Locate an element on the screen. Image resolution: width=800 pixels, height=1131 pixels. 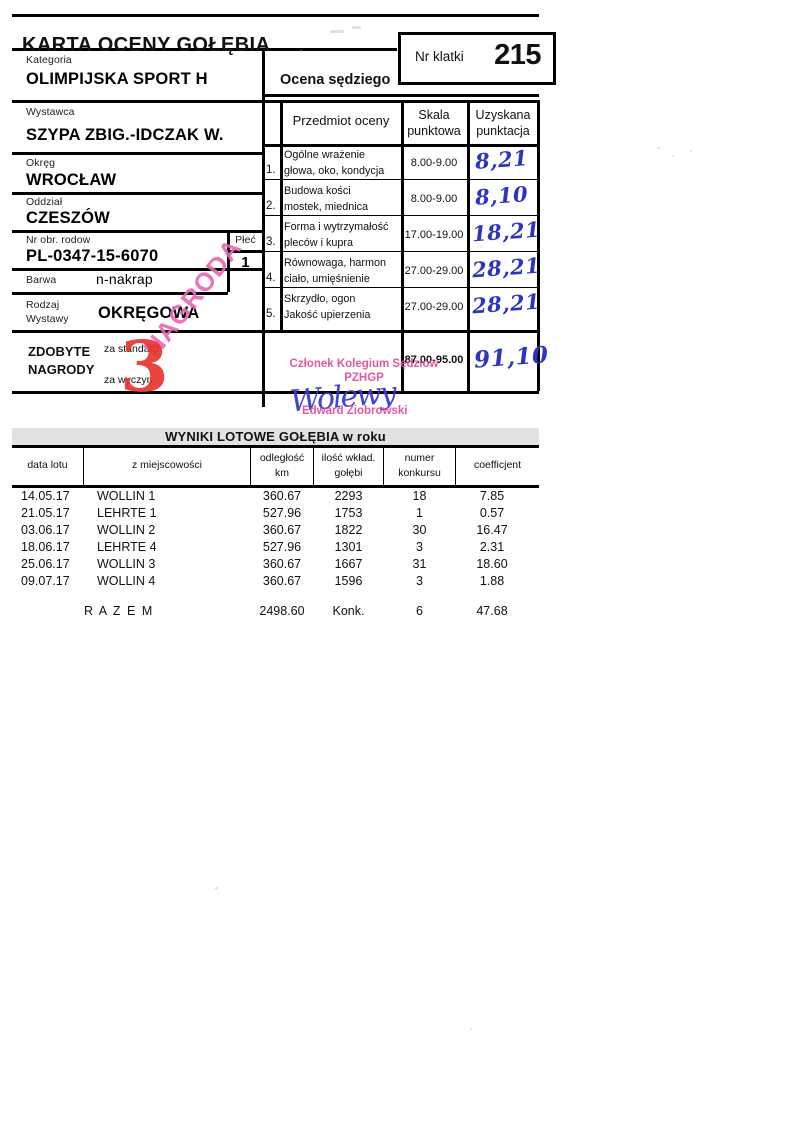
rule-judge-band-bottom is located at coordinates (400, 95).